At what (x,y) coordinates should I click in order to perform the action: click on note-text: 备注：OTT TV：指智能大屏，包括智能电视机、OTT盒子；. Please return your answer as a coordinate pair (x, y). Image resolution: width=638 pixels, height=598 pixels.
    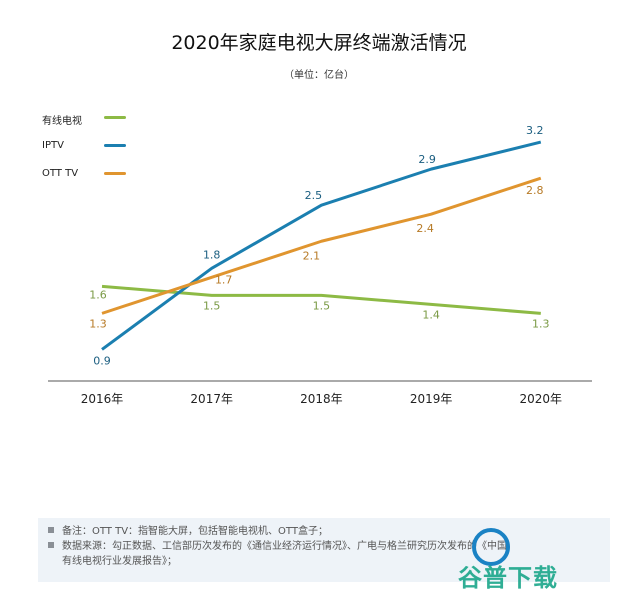
    Looking at the image, I should click on (195, 531).